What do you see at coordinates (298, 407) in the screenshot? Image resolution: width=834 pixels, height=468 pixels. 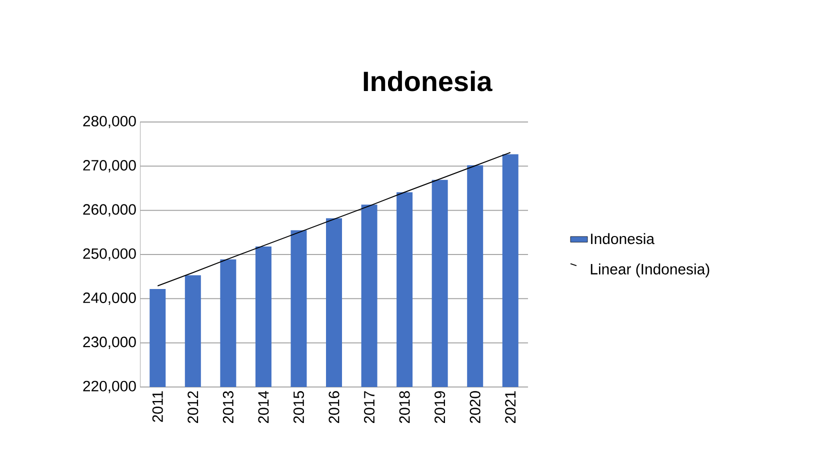 I see `x-tick-label: 2015` at bounding box center [298, 407].